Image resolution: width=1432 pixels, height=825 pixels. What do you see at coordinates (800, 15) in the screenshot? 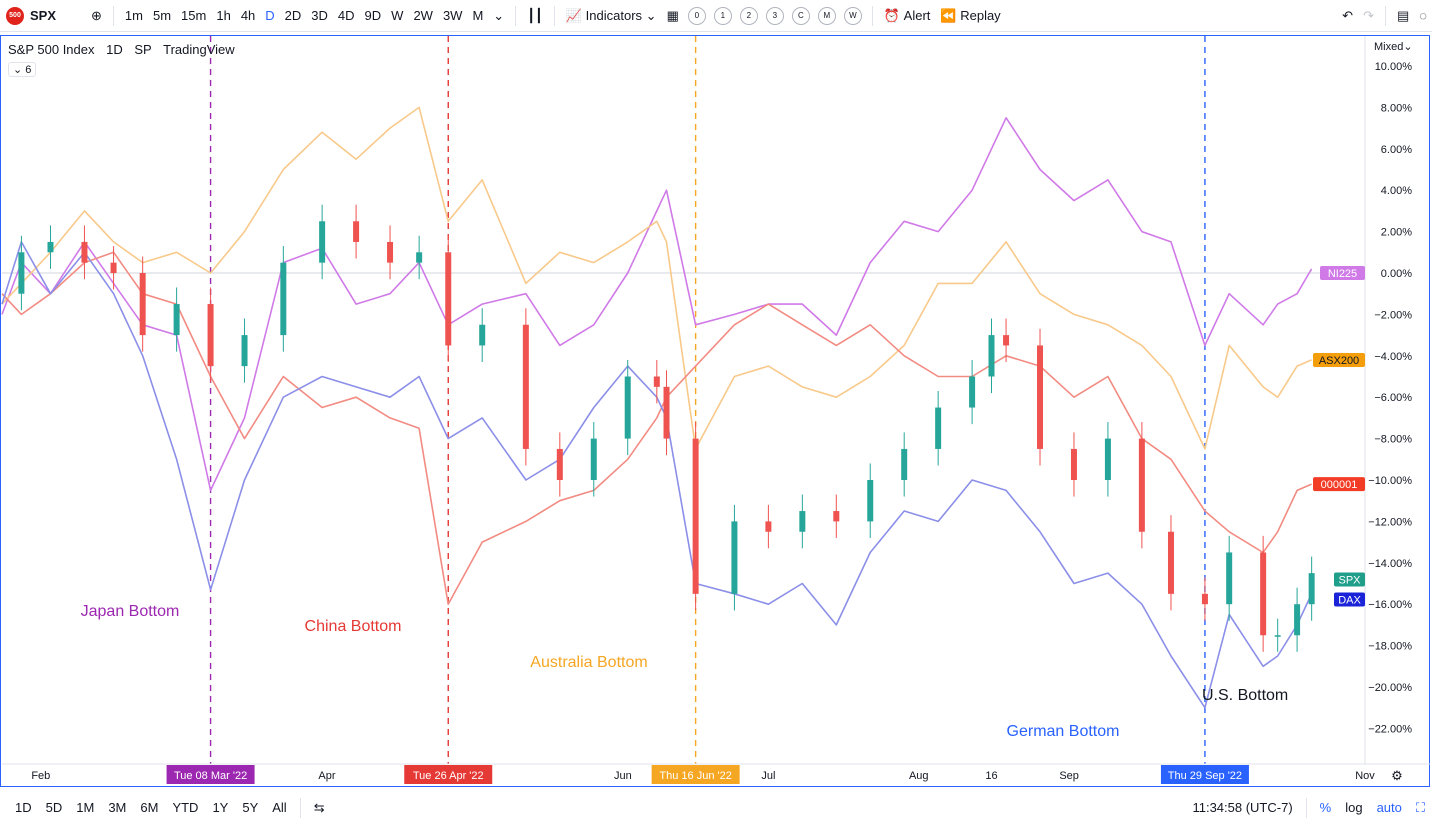
I see `layout-slot-C: C` at bounding box center [800, 15].